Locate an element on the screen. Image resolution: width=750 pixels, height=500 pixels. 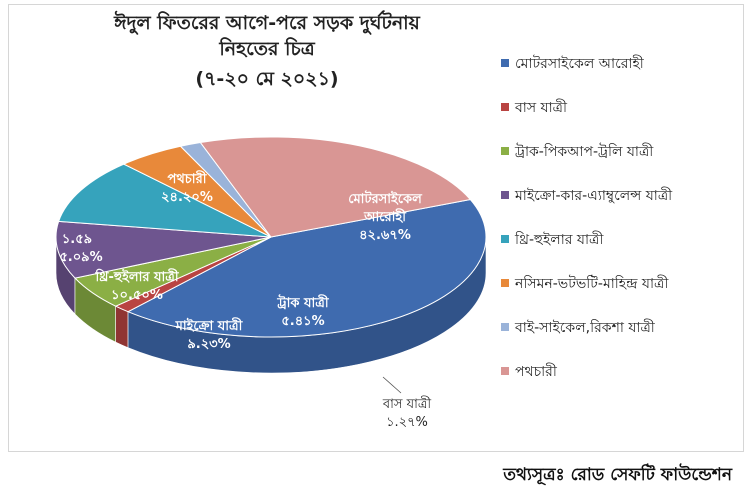
legend-label-5: থ্রি-হুইলার যাত্রী is located at coordinates (559, 239).